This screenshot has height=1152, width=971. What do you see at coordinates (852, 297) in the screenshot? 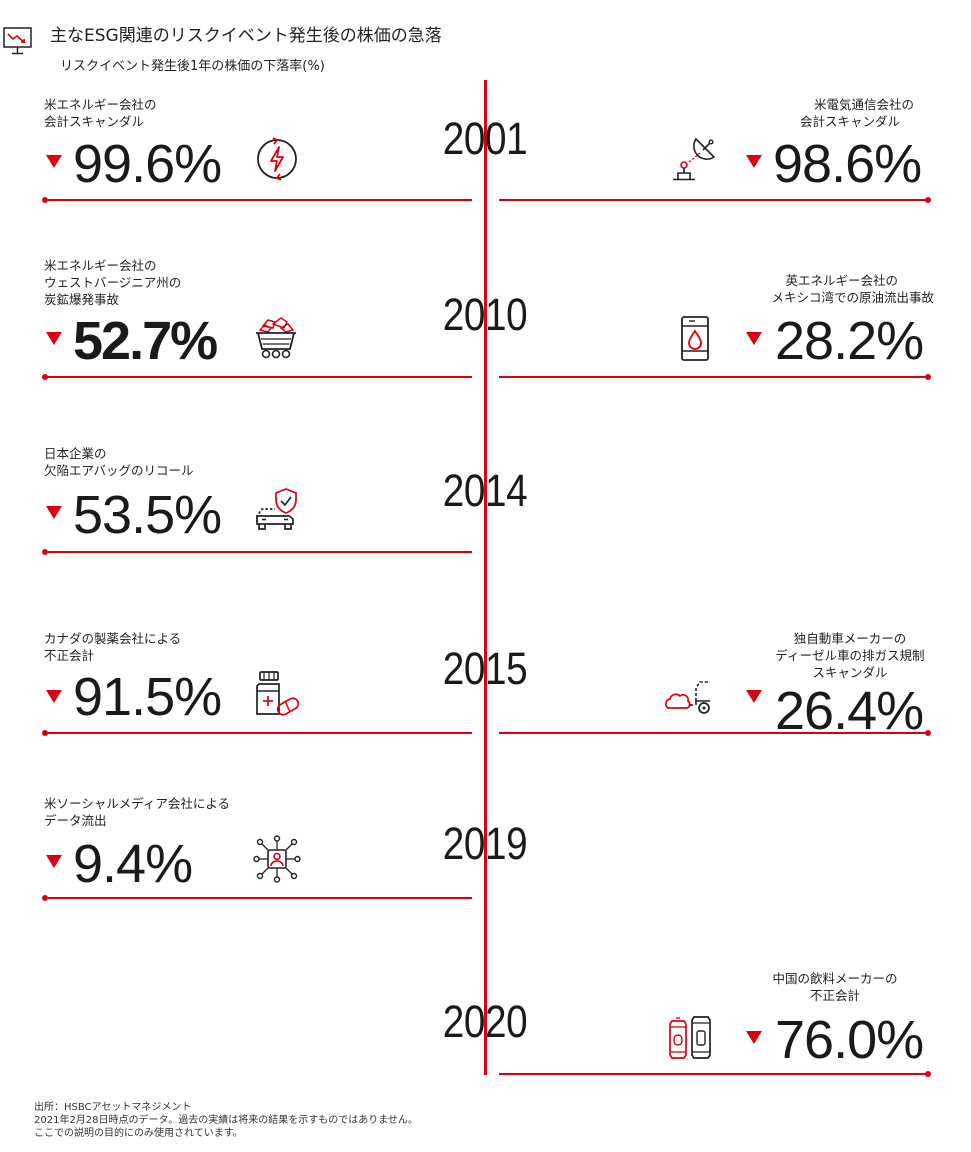
I see `event-label-line: メキシコ湾での原油流出事故` at bounding box center [852, 297].